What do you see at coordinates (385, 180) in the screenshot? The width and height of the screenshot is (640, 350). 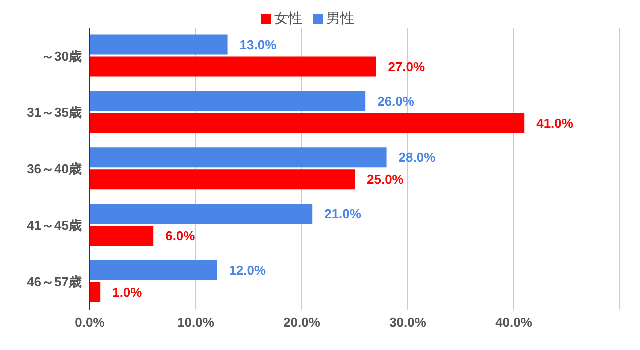 I see `data-label: 25.0%` at bounding box center [385, 180].